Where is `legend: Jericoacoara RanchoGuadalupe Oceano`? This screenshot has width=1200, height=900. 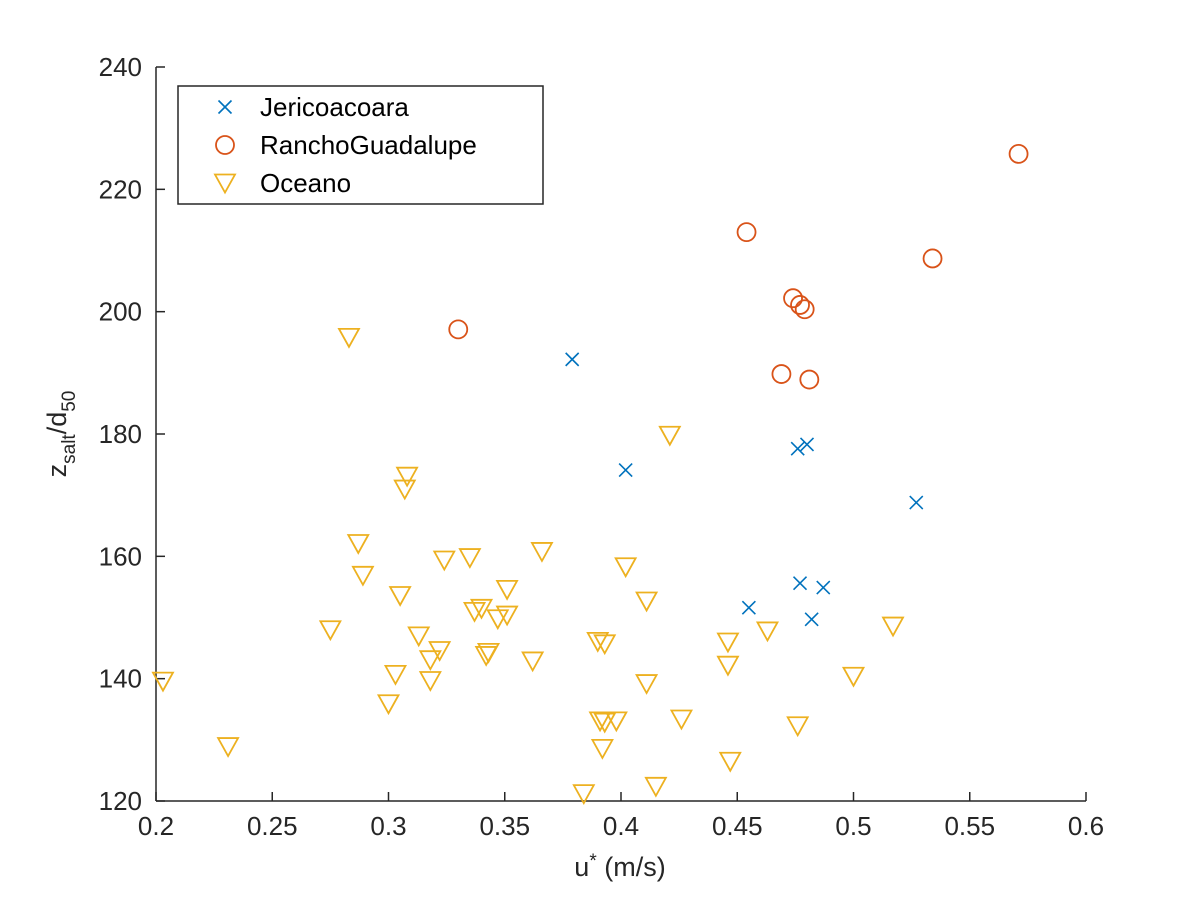
legend: Jericoacoara RanchoGuadalupe Oceano is located at coordinates (360, 145).